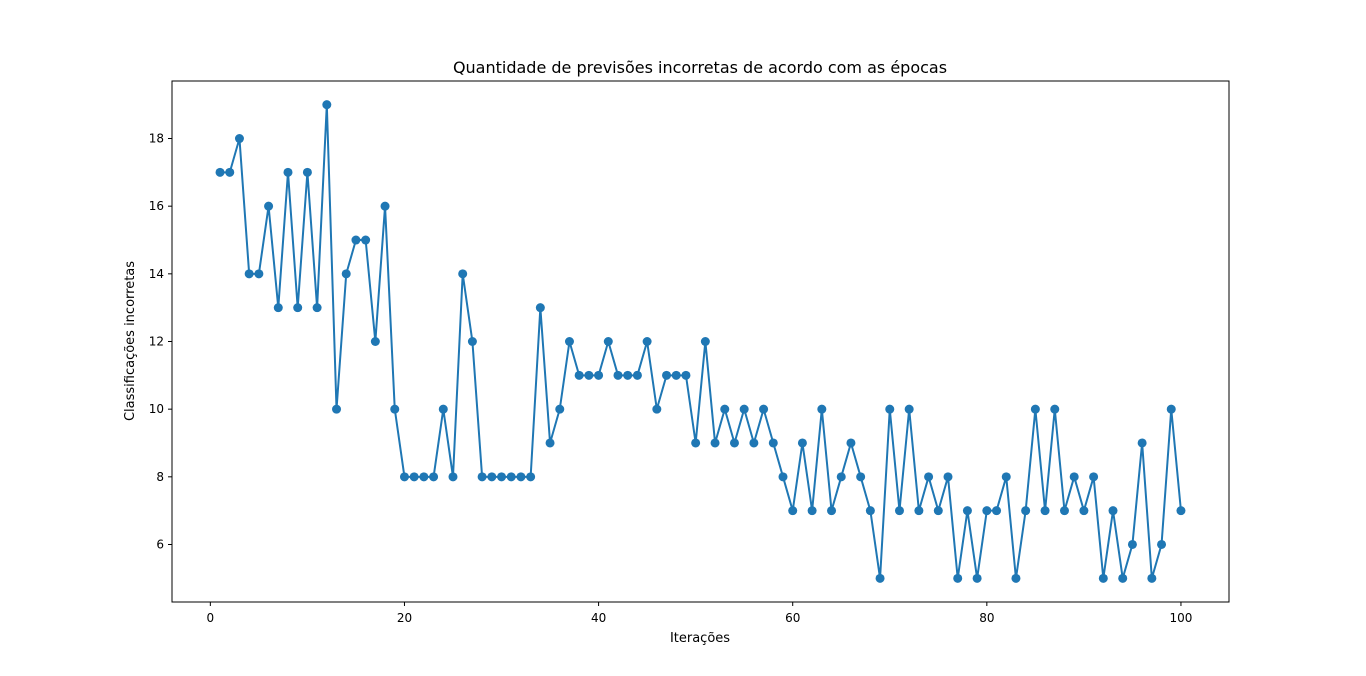  What do you see at coordinates (792, 618) in the screenshot?
I see `x-tick-label: 60` at bounding box center [792, 618].